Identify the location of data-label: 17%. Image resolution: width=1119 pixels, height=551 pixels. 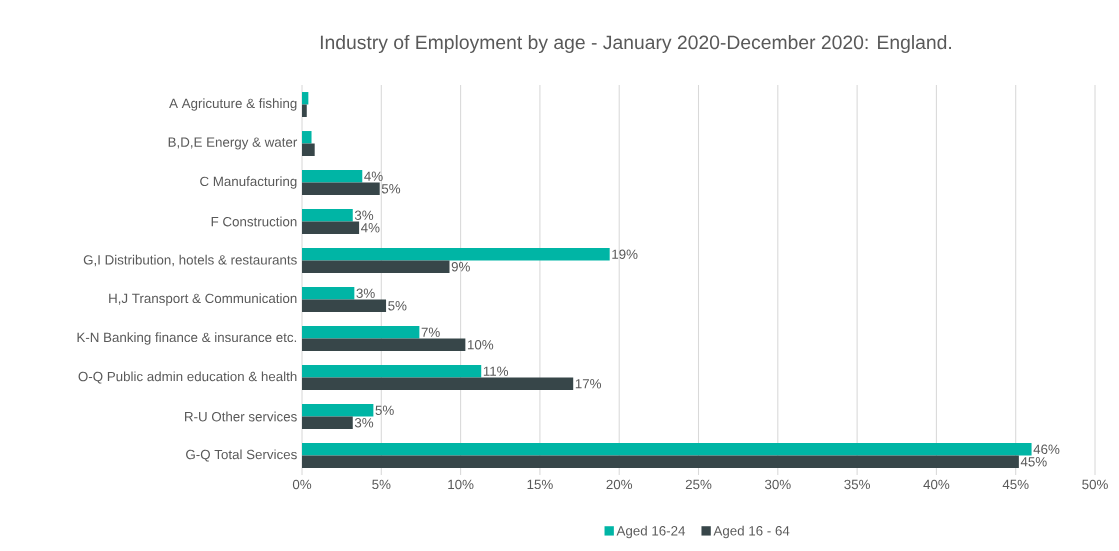
(588, 384).